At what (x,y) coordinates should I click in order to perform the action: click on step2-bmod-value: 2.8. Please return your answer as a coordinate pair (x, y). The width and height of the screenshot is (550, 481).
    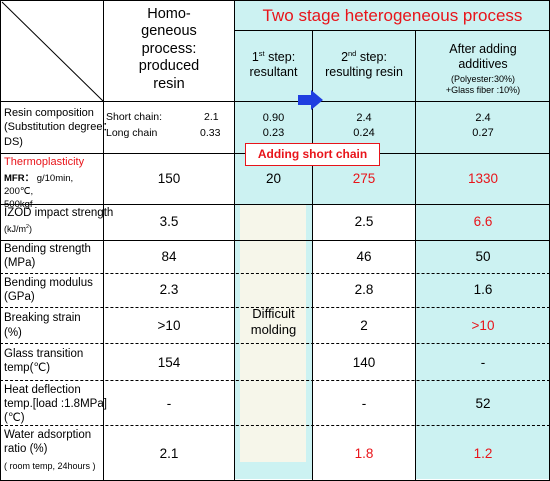
    Looking at the image, I should click on (364, 289).